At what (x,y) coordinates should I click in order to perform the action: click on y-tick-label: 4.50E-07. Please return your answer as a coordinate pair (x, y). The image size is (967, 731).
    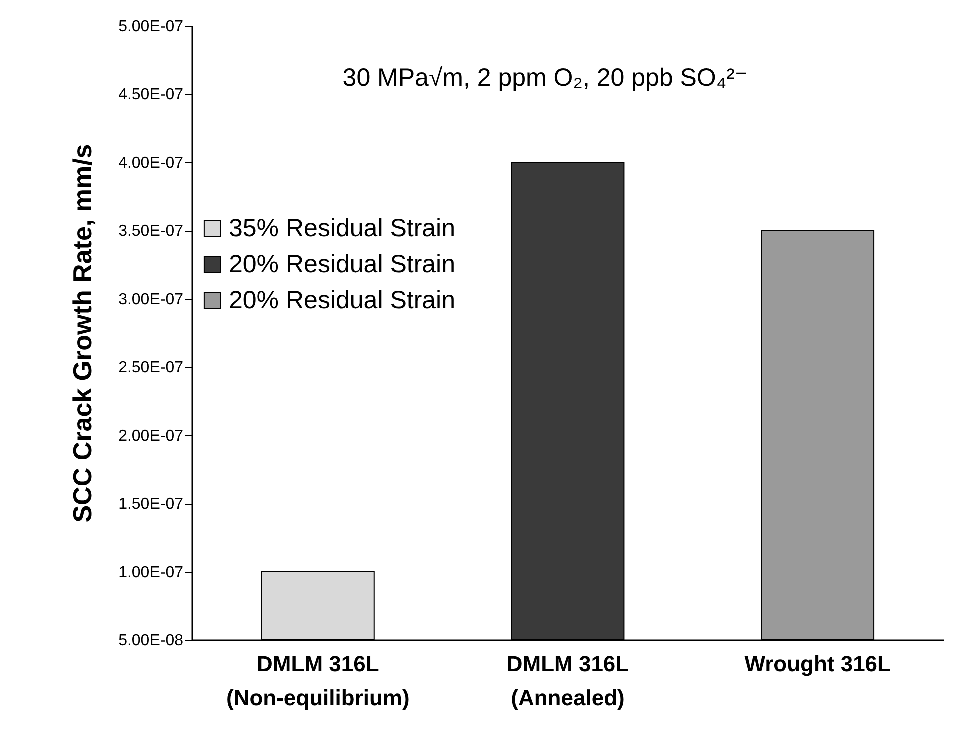
    Looking at the image, I should click on (151, 95).